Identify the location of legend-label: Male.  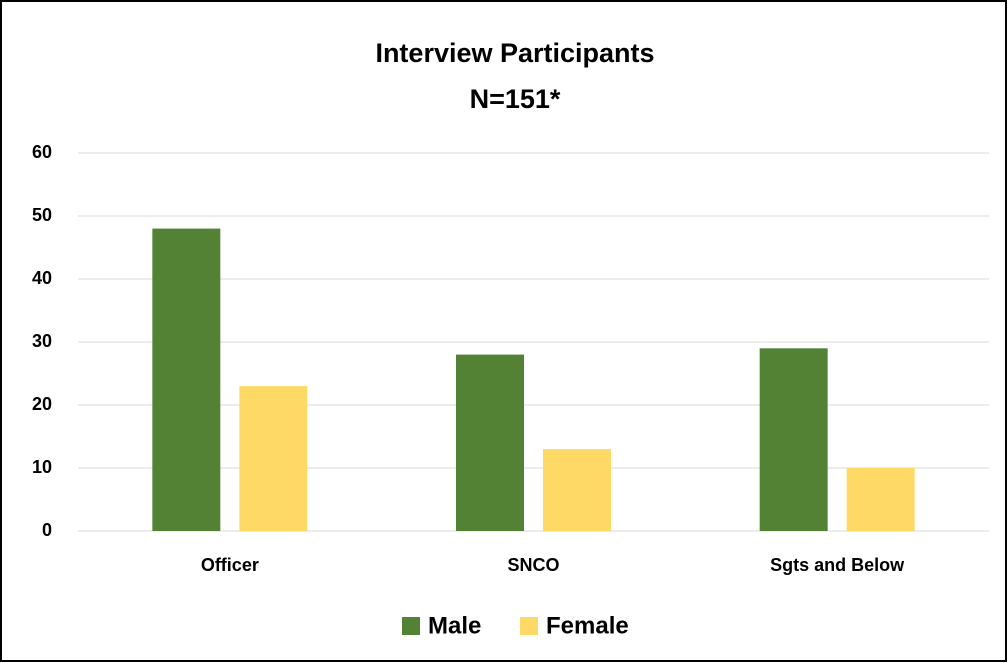
(454, 625).